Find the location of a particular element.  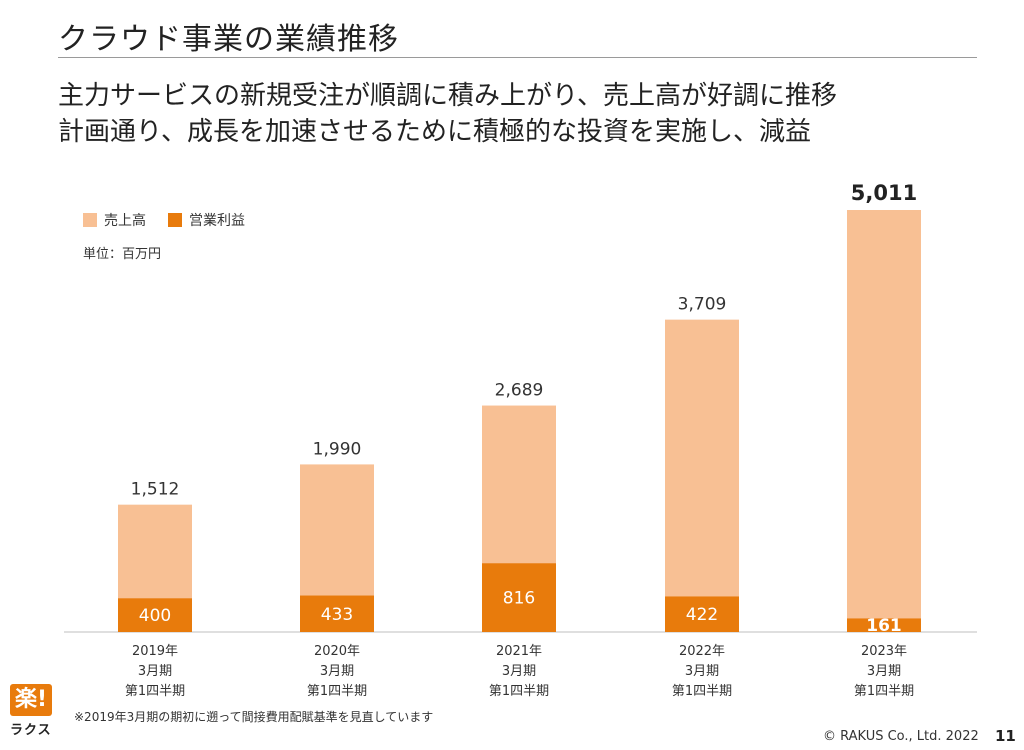

chart-legend: 売上高 営業利益 is located at coordinates (175, 220).